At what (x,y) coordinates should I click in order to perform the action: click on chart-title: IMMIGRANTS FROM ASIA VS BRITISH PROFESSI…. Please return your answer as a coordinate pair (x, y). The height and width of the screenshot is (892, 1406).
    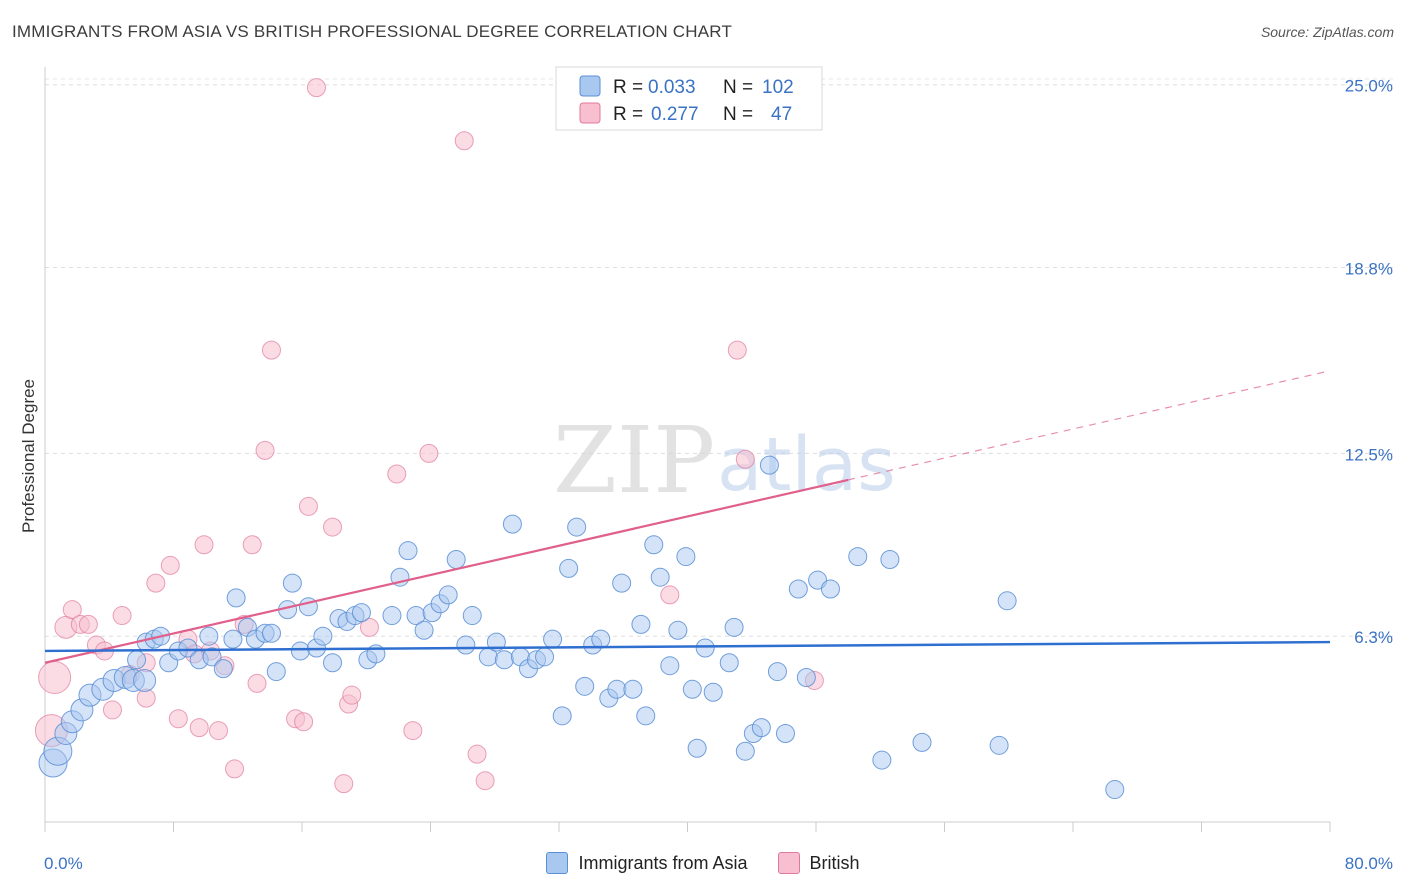
    Looking at the image, I should click on (372, 31).